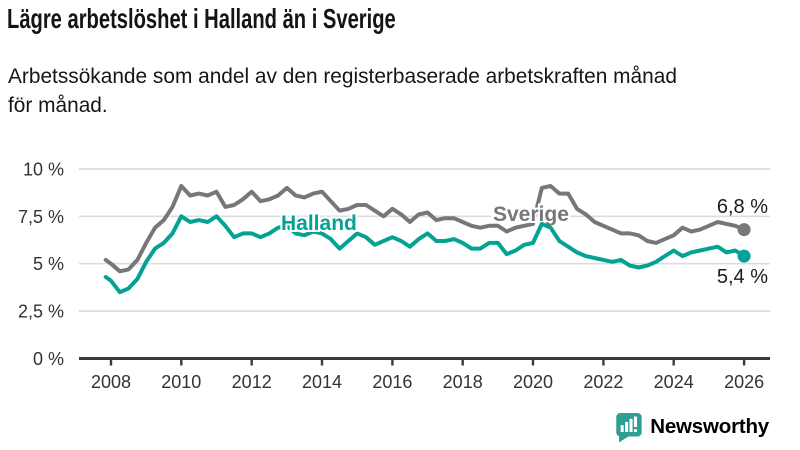 This screenshot has width=800, height=450. Describe the element at coordinates (425, 254) in the screenshot. I see `series-line-halland` at that location.